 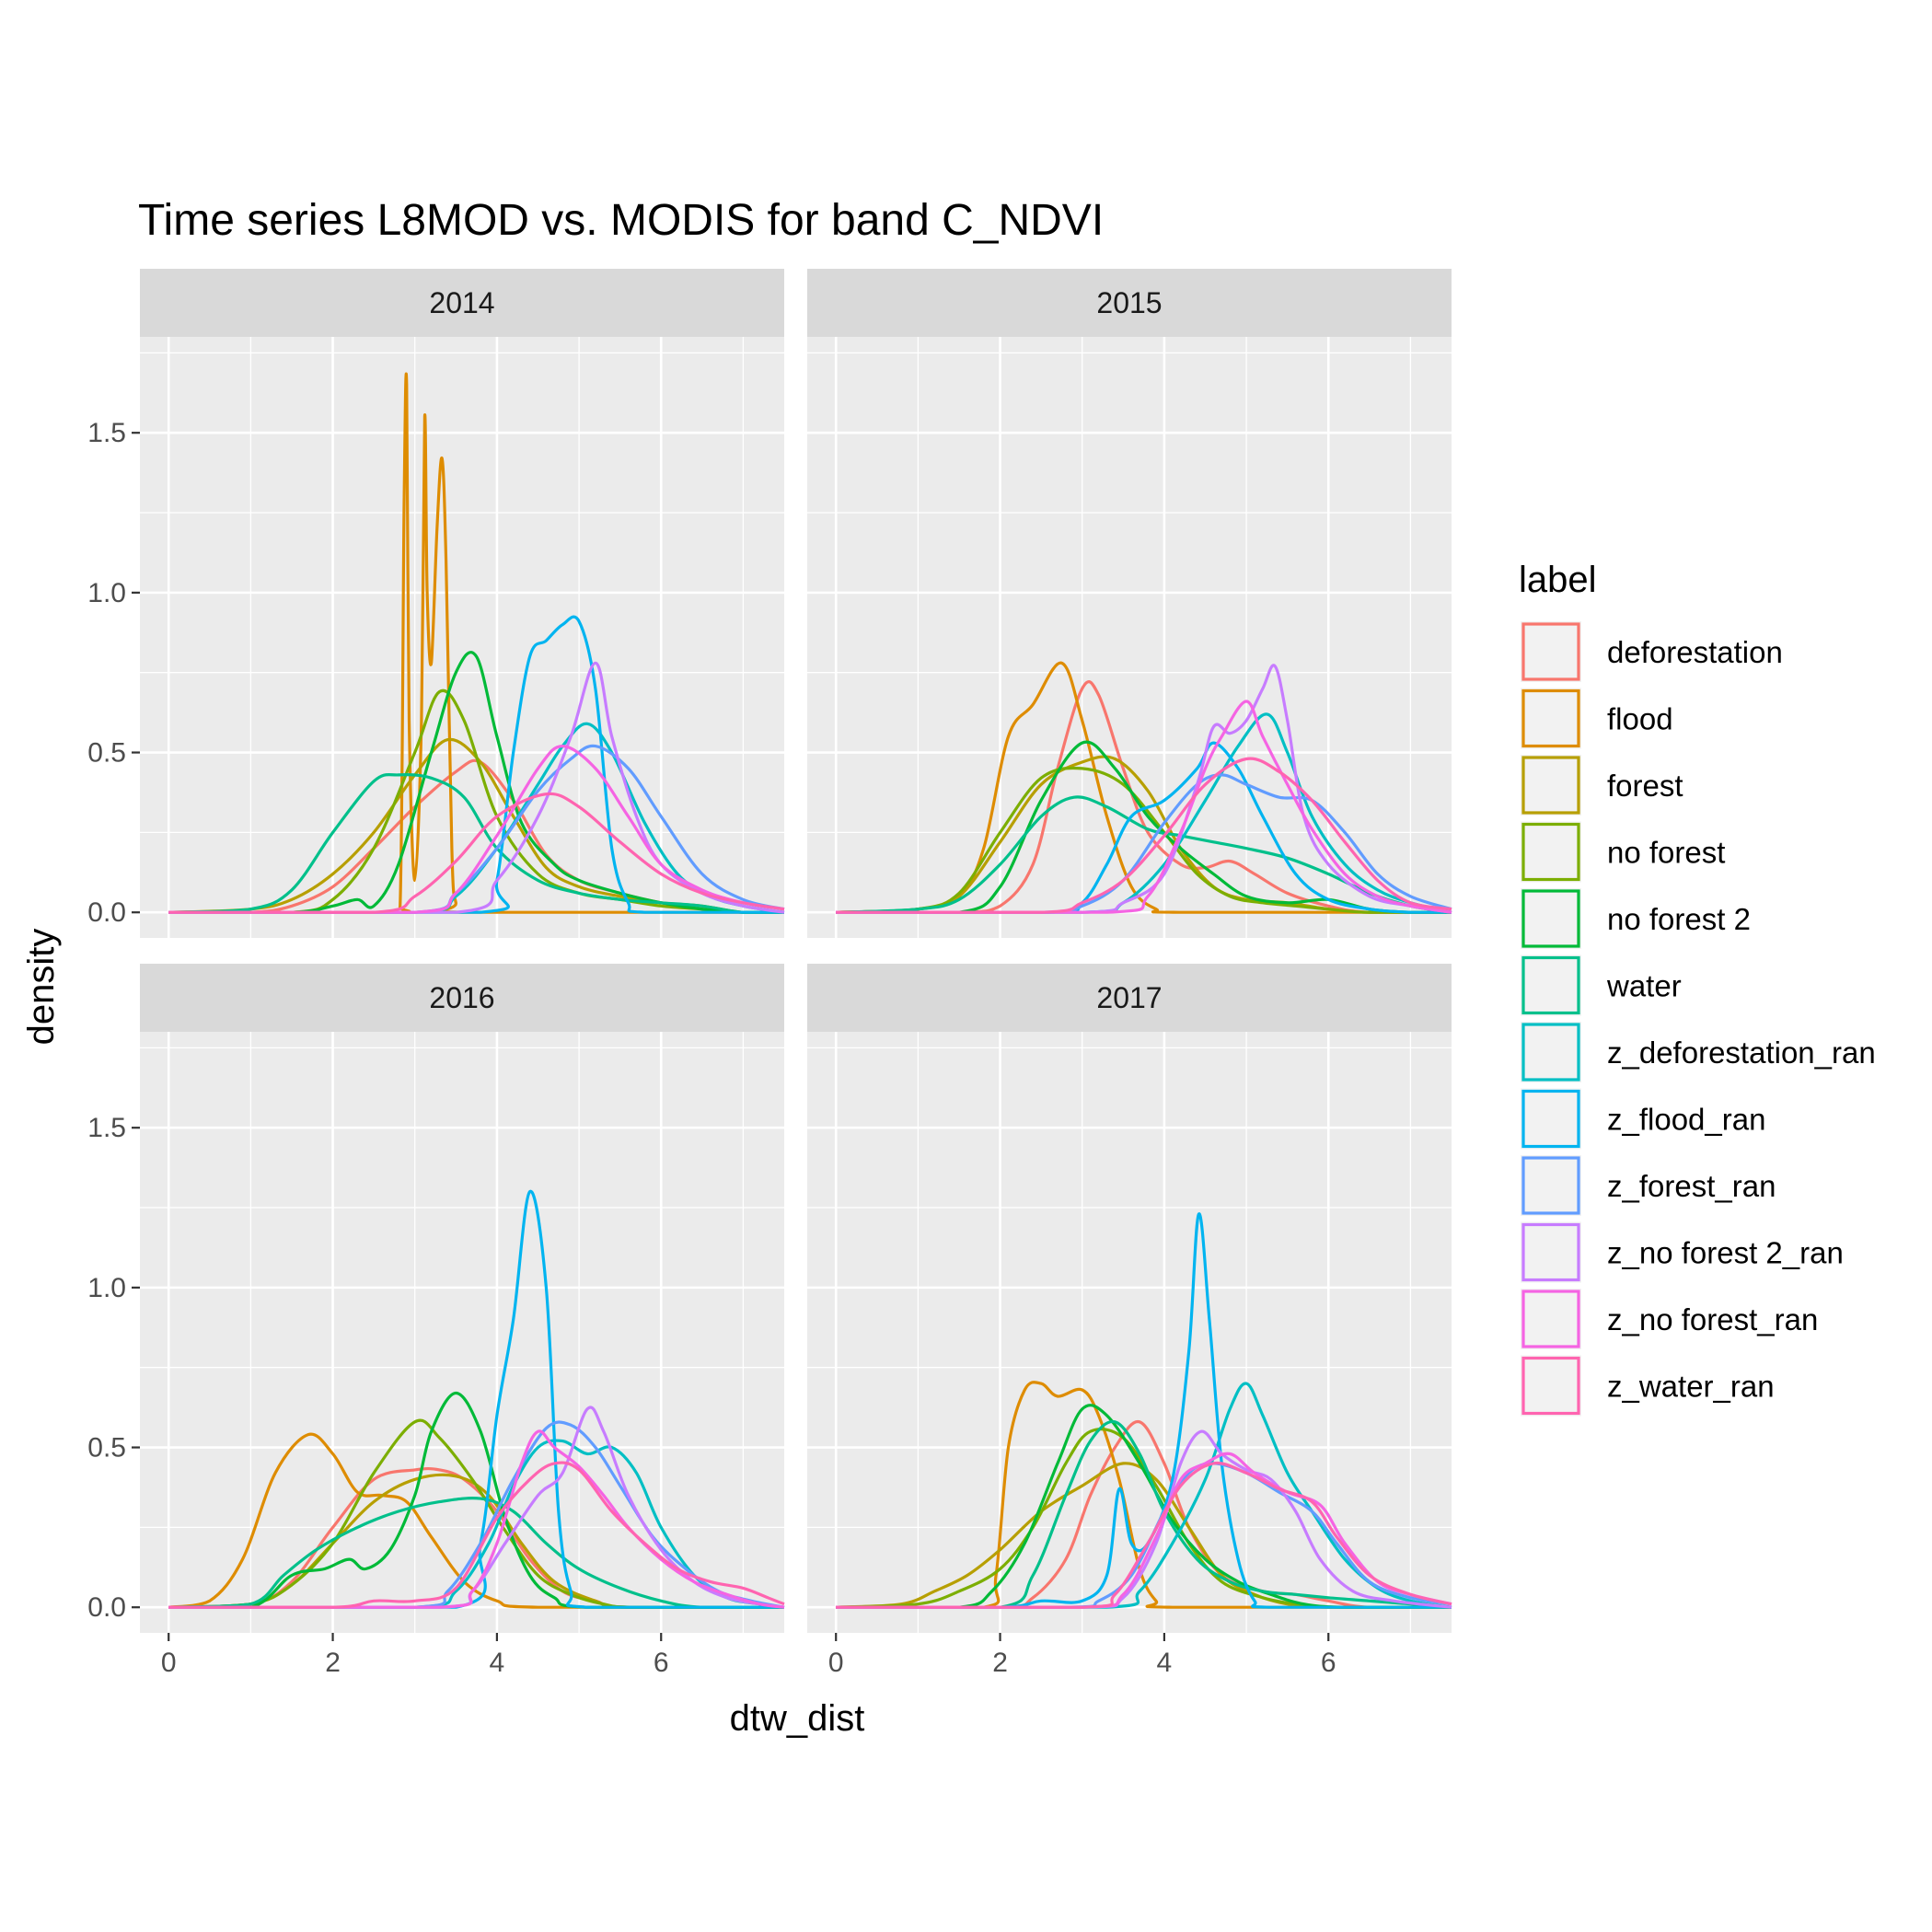 What do you see at coordinates (1713, 1319) in the screenshot?
I see `legend-label: z_no forest_ran` at bounding box center [1713, 1319].